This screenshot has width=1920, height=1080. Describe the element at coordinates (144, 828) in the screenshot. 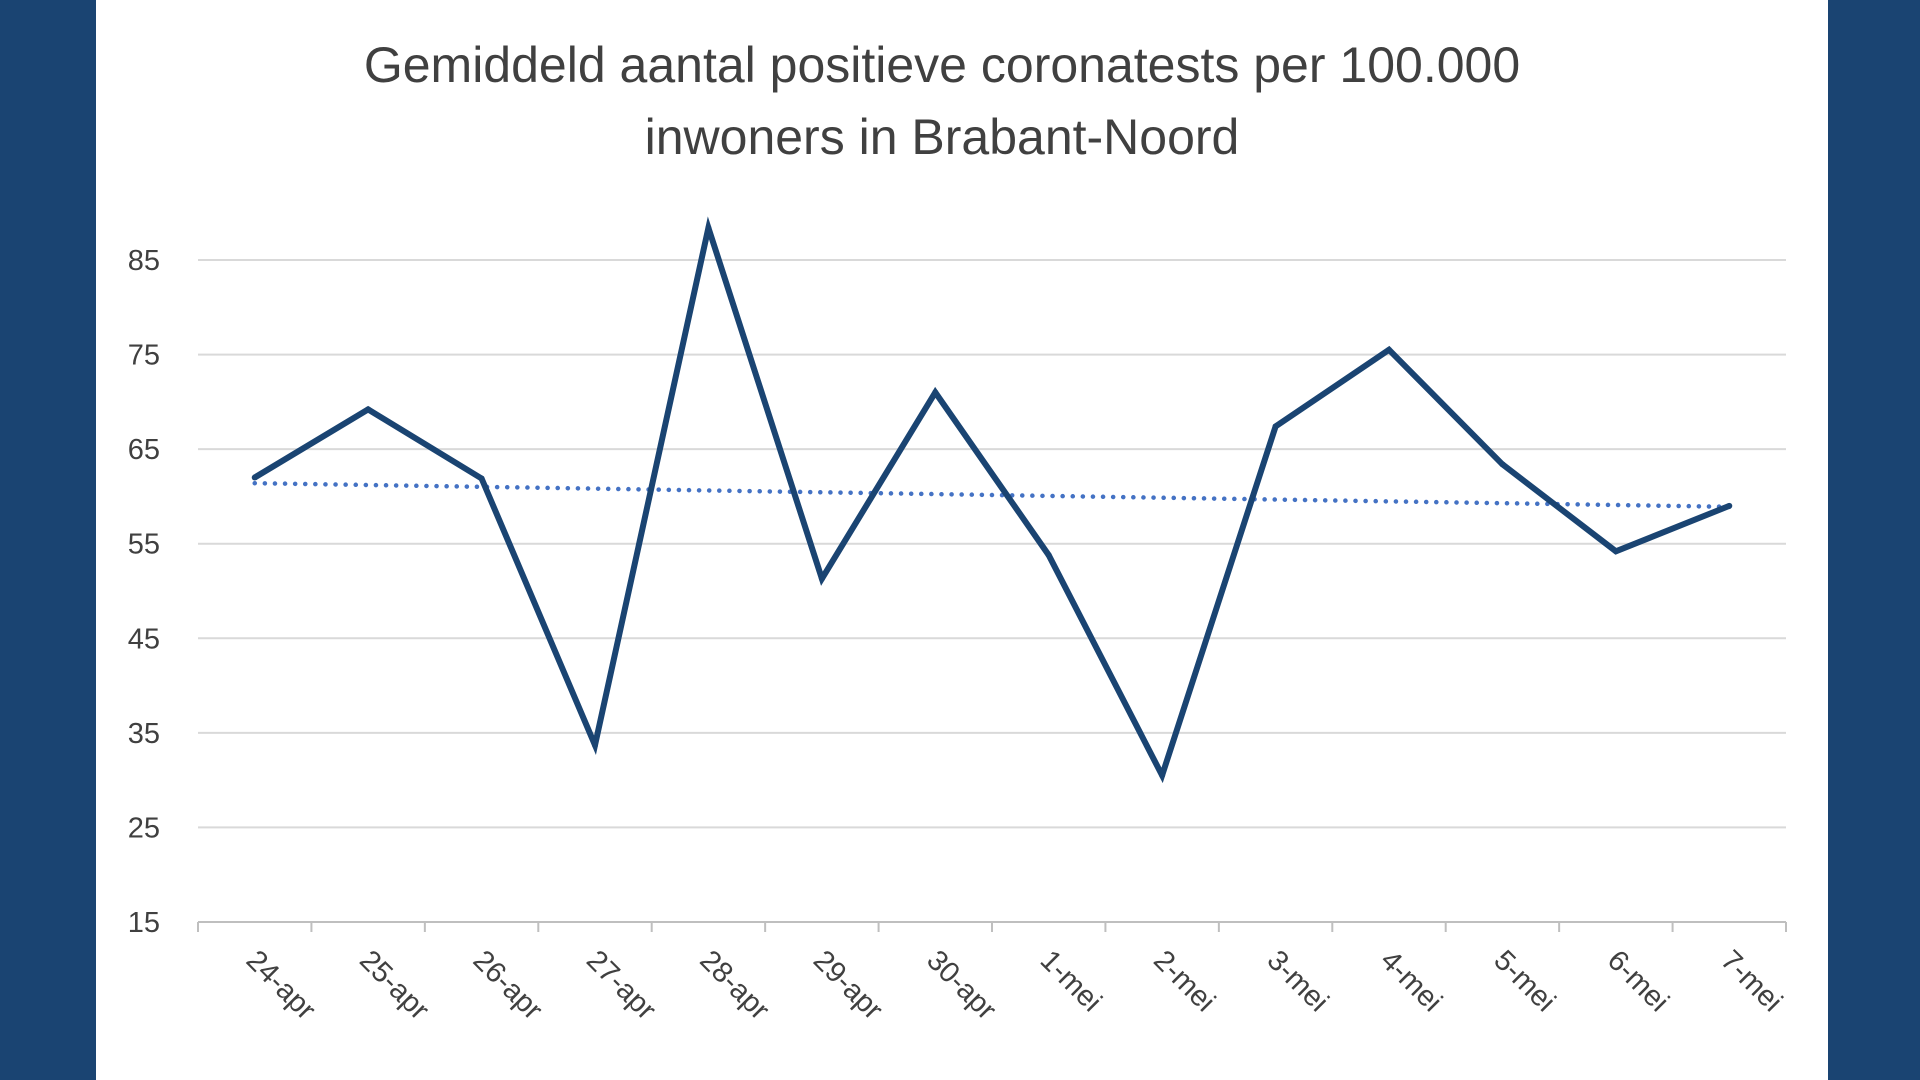

I see `y-tick-label: 25` at that location.